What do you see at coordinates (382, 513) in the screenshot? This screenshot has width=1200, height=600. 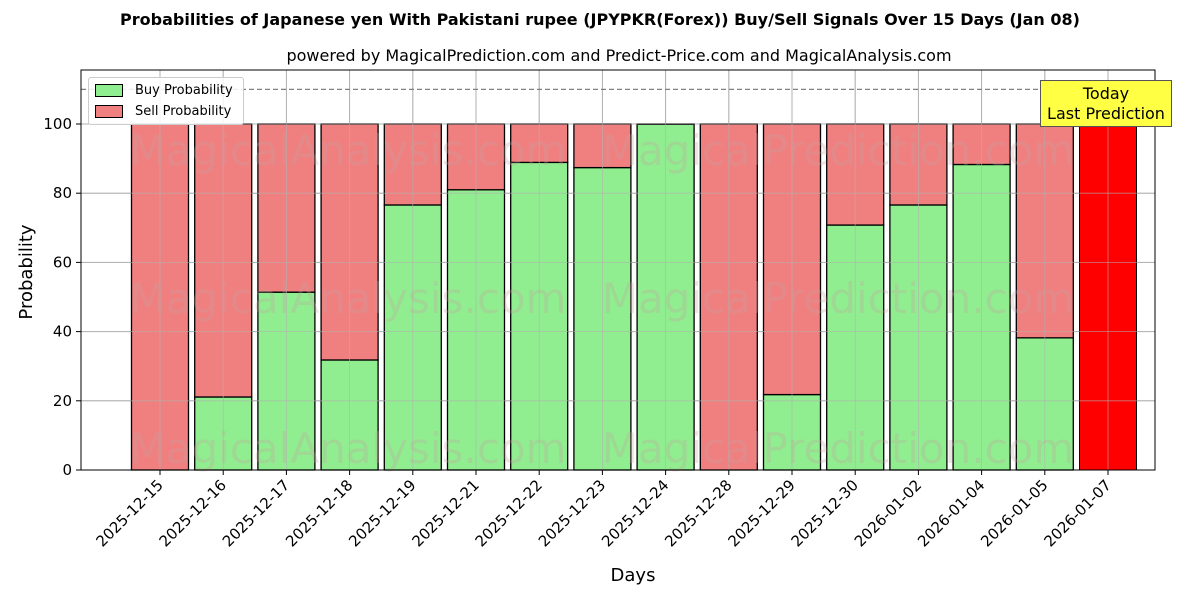 I see `x-tick-label: 2025-12-19` at bounding box center [382, 513].